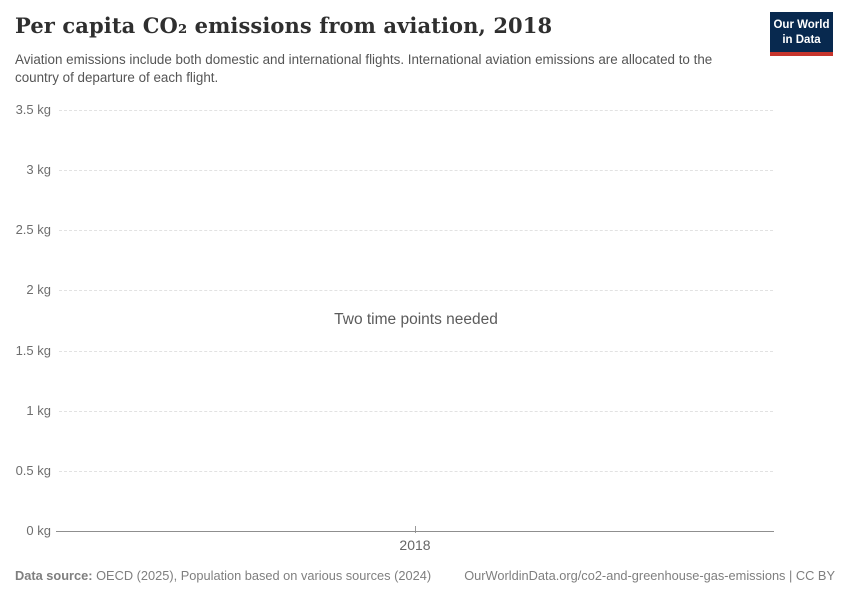  What do you see at coordinates (38, 410) in the screenshot?
I see `y-axis-tick-label: 1 kg` at bounding box center [38, 410].